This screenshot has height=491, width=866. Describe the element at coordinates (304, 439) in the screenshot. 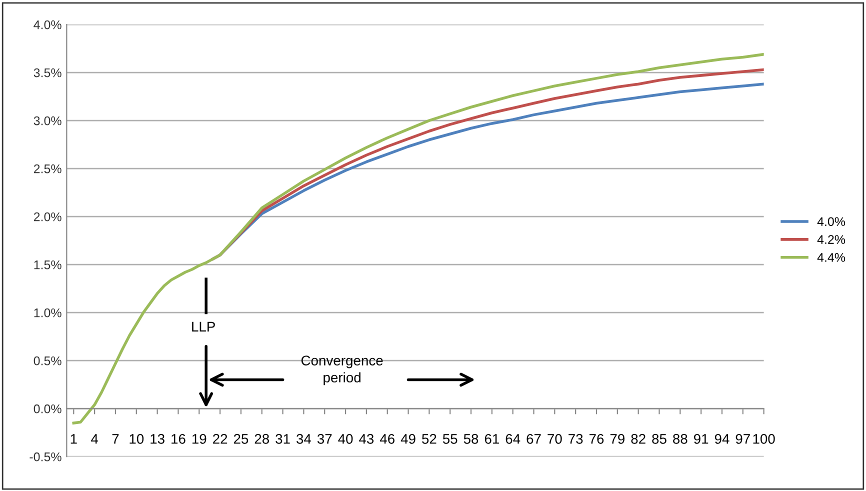

I see `x-tick-label: 34` at that location.